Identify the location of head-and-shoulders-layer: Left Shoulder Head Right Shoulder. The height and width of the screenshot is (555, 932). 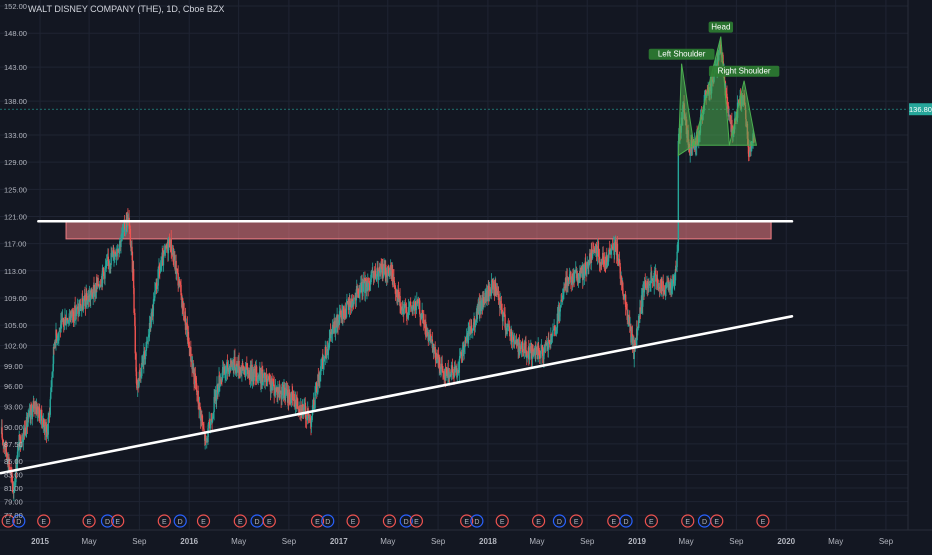
(714, 89).